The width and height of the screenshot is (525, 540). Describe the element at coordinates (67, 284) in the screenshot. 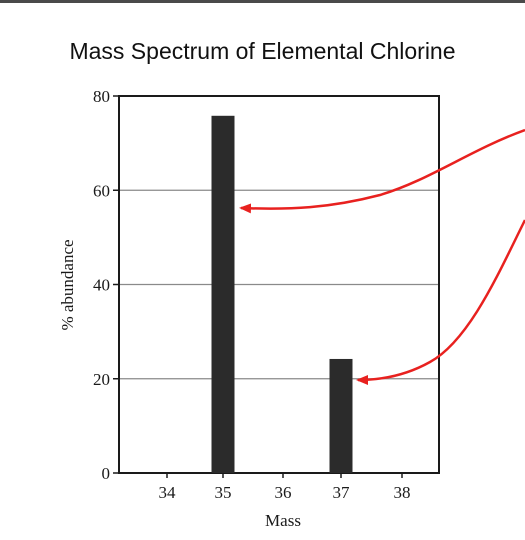

I see `y-axis-label: % abundance` at that location.